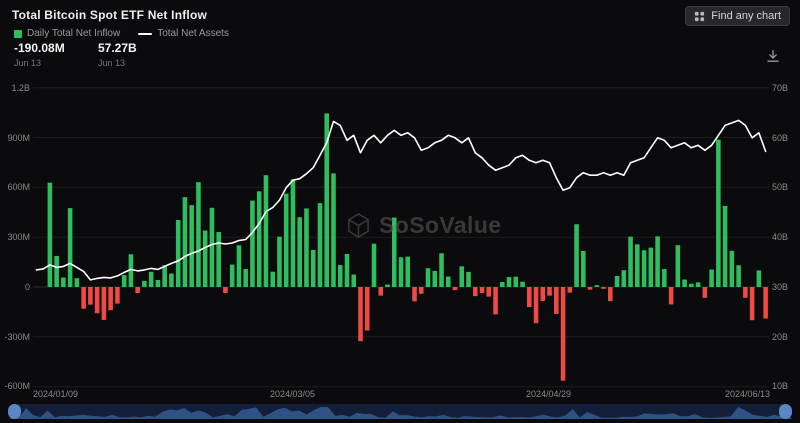 The width and height of the screenshot is (800, 423). I want to click on net-assets-value: 57.27B, so click(117, 48).